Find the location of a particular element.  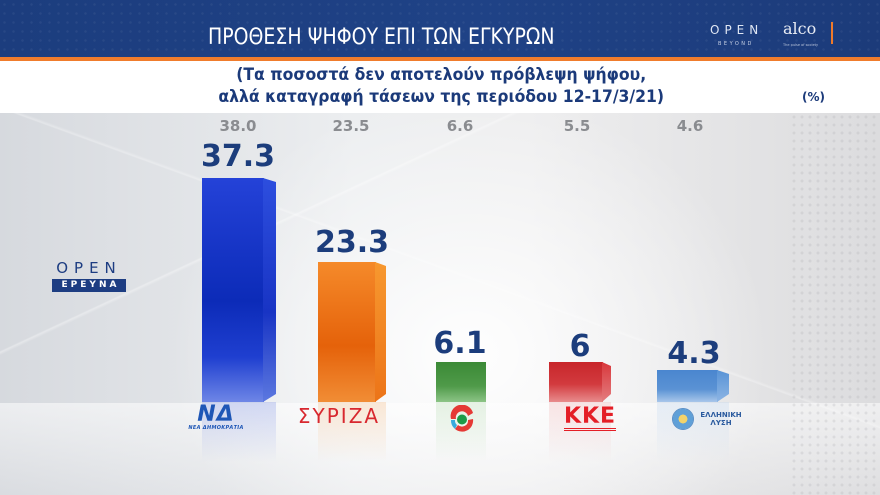

bar-nd is located at coordinates (239, 320).